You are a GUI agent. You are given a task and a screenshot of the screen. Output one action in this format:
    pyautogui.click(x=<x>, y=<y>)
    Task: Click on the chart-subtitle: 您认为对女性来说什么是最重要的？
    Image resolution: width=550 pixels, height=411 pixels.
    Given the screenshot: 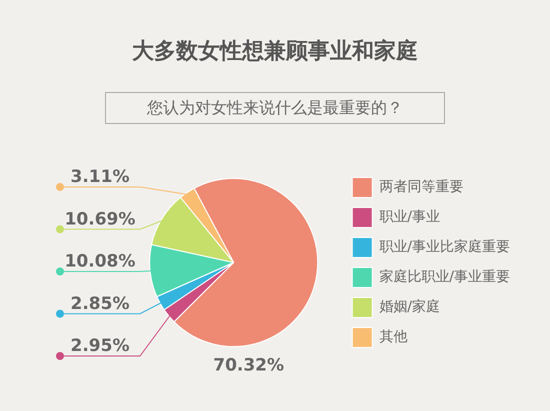 What is the action you would take?
    pyautogui.click(x=275, y=108)
    